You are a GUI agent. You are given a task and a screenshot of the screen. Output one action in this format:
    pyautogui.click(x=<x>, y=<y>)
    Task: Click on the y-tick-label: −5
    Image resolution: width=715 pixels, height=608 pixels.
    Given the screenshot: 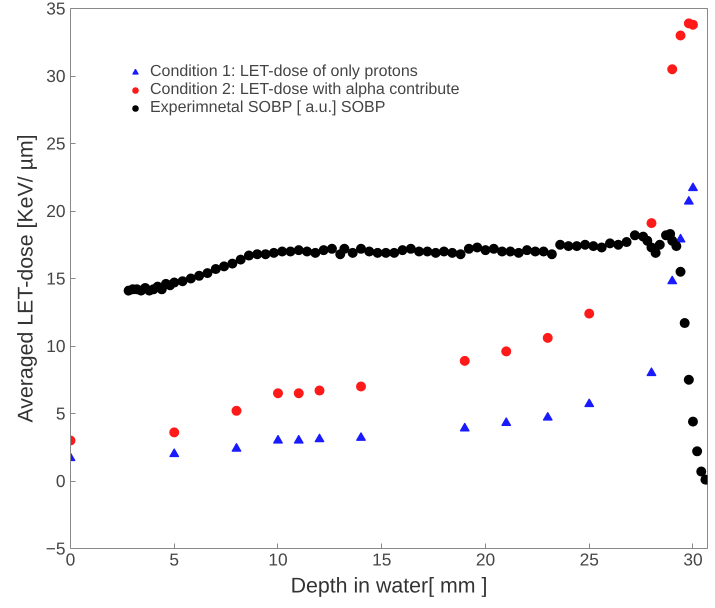 What is the action you would take?
    pyautogui.click(x=56, y=548)
    